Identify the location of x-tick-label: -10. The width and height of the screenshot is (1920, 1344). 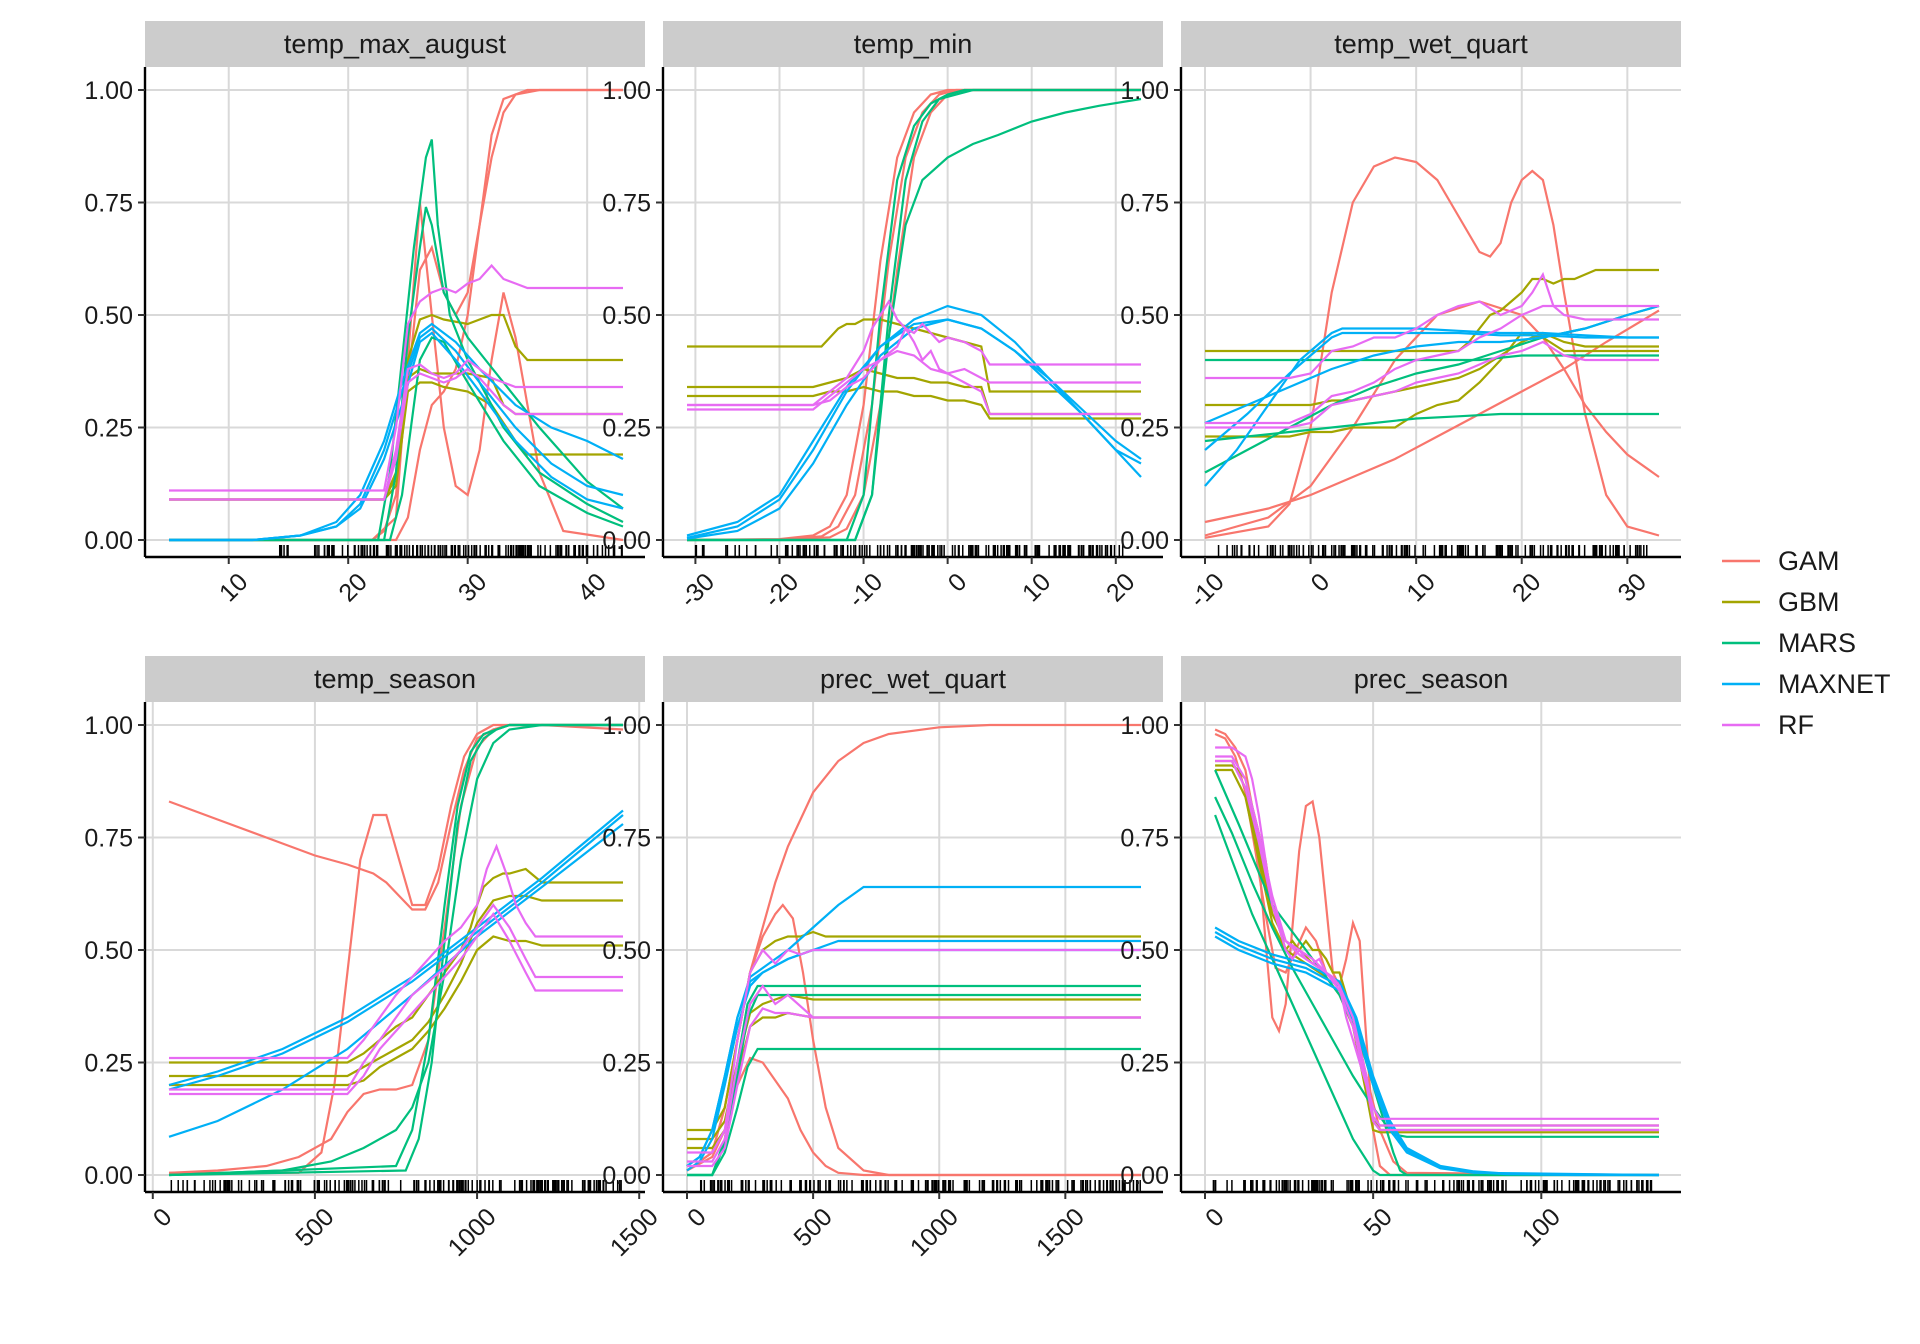
(1206, 590).